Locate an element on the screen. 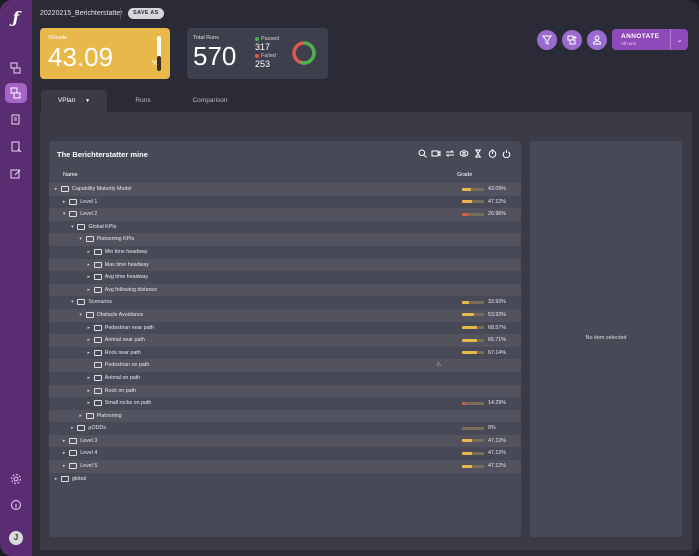 The height and width of the screenshot is (556, 699). tree-row: ▸ Level 1 47.12% is located at coordinates (285, 202).